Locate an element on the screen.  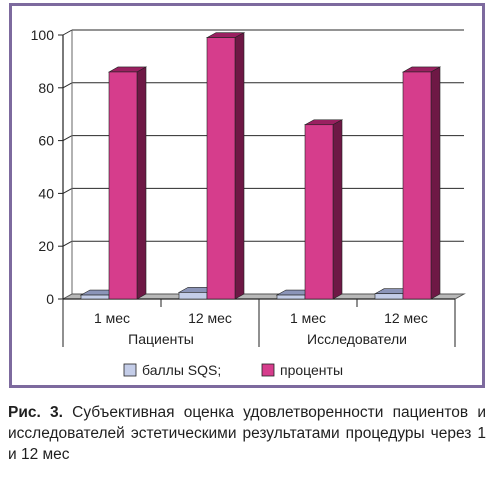
legend-label-sqs: баллы SQS; is located at coordinates (181, 370).